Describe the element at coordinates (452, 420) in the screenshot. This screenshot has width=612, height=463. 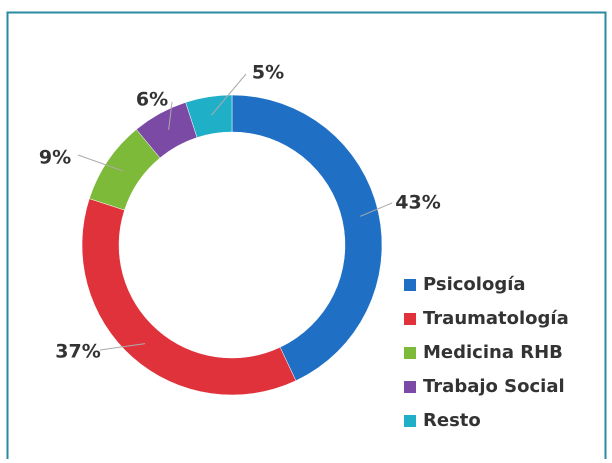
I see `legend-label: Resto` at that location.